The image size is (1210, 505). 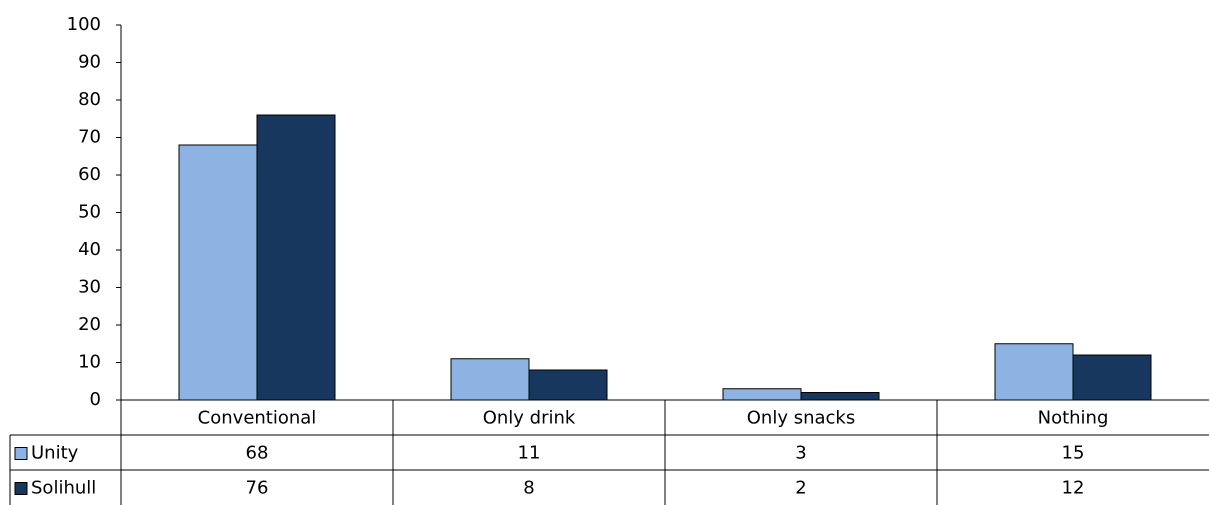 I want to click on table-value: 76, so click(x=257, y=488).